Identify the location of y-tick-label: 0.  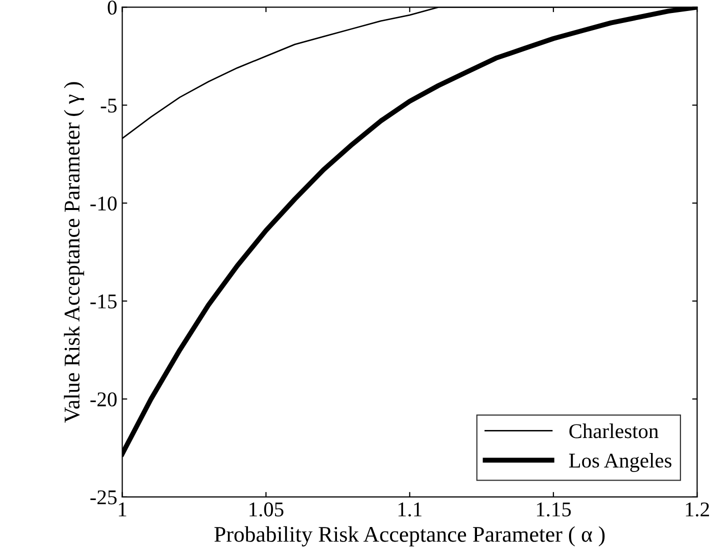
(112, 7).